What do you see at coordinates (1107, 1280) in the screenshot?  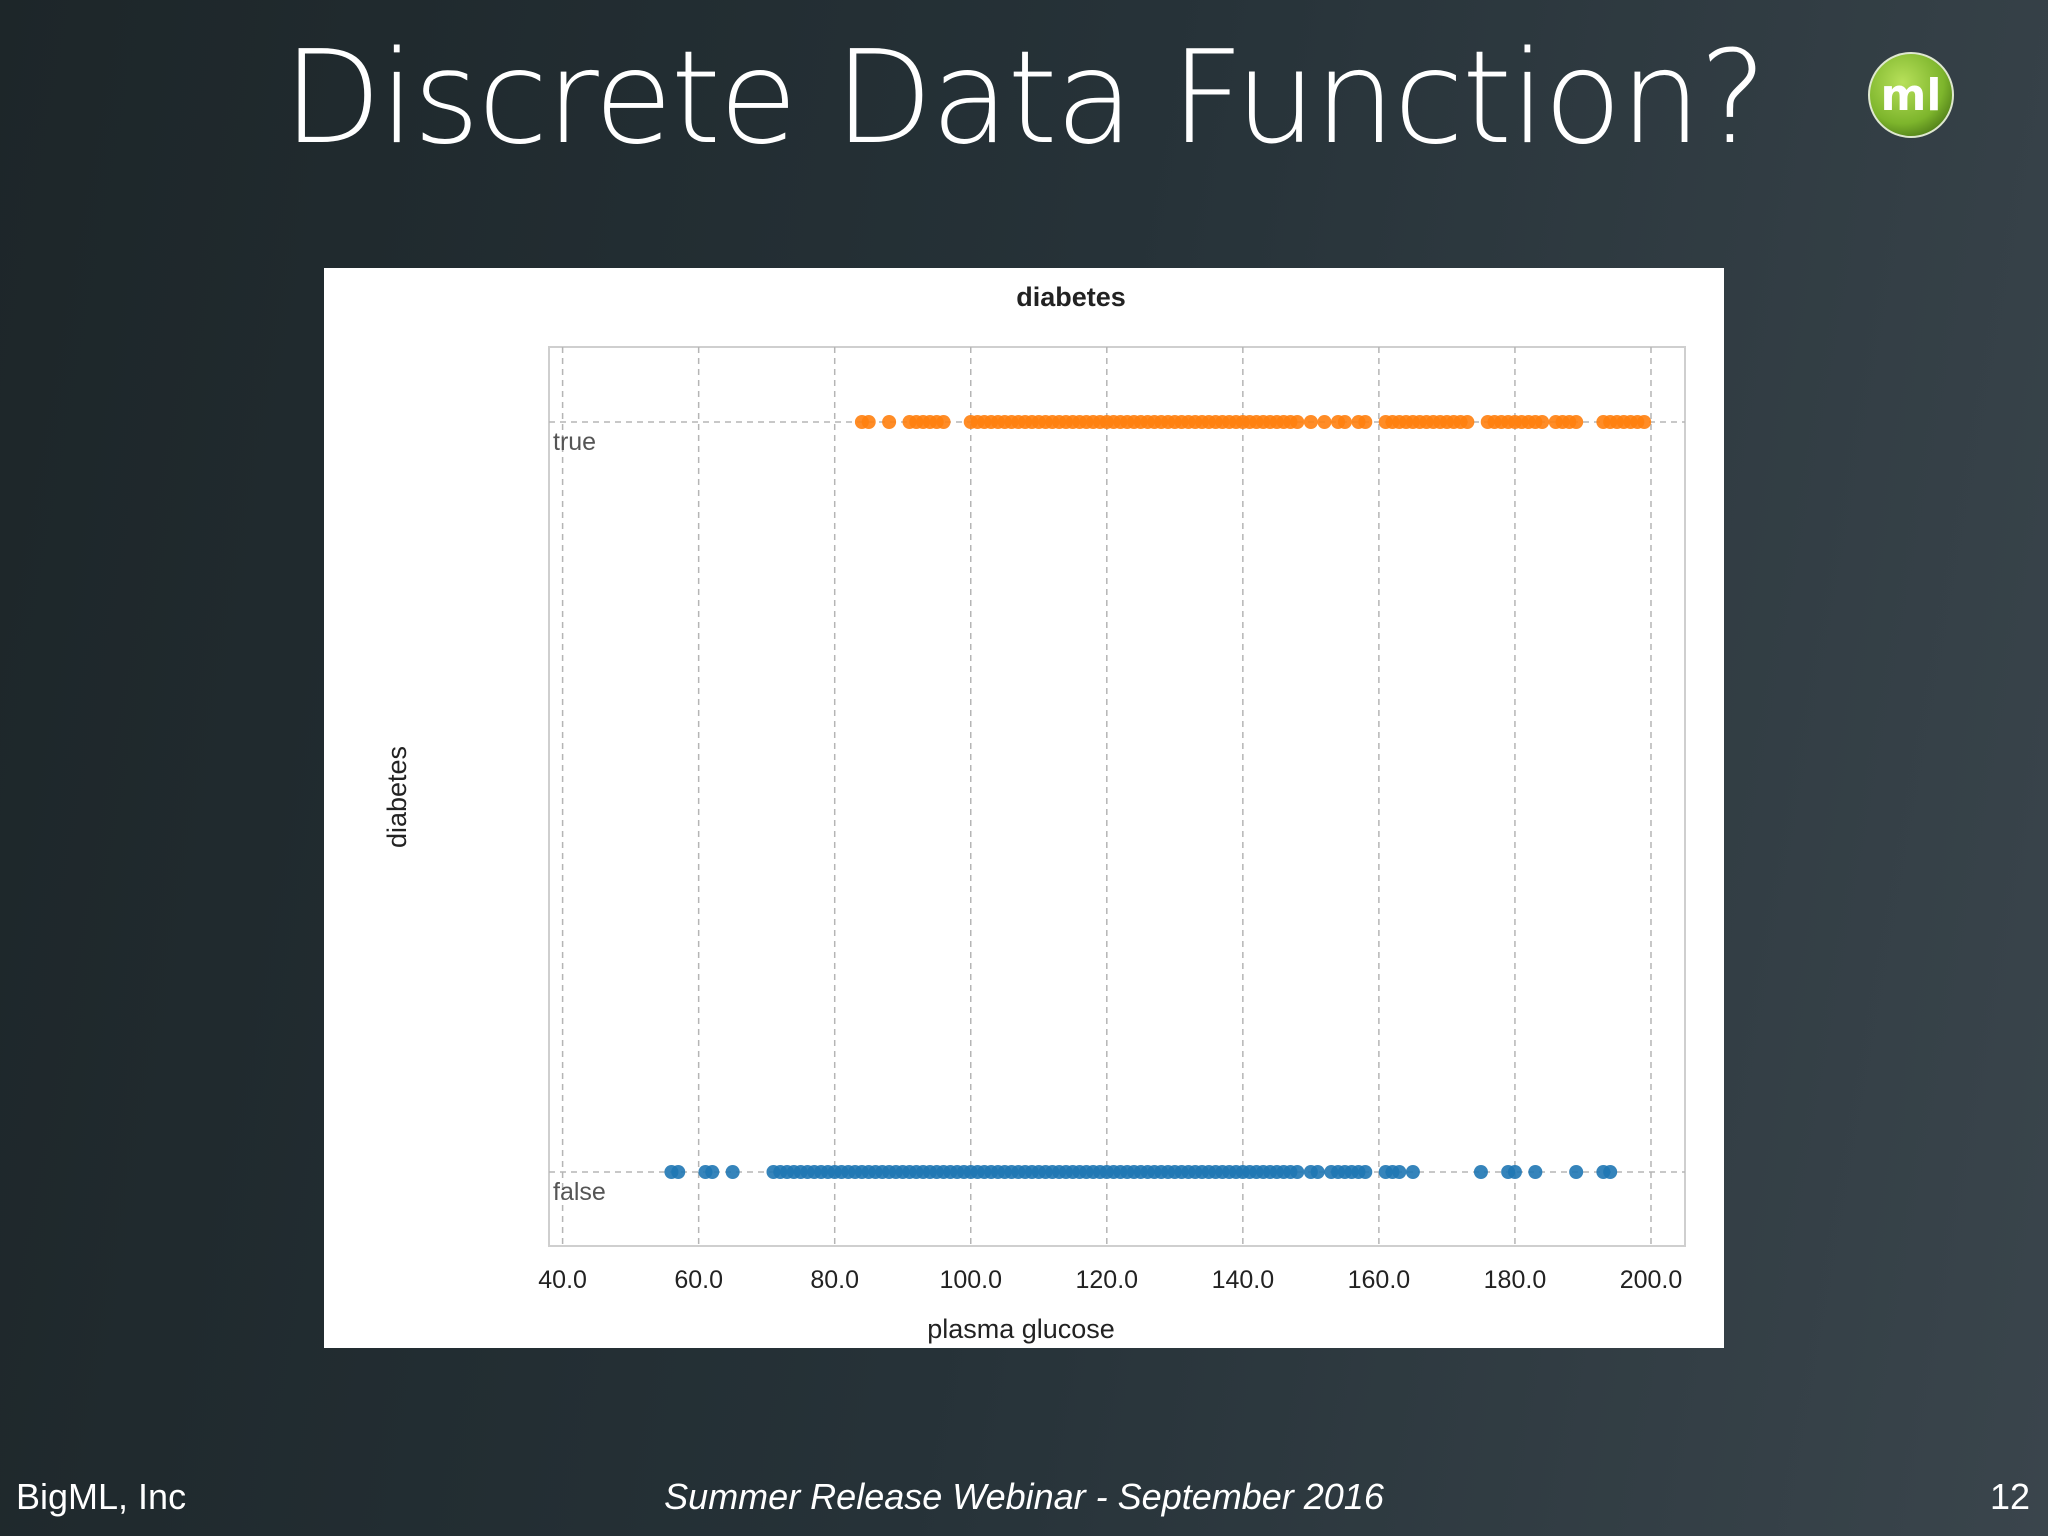 I see `x-tick-label: 120.0` at bounding box center [1107, 1280].